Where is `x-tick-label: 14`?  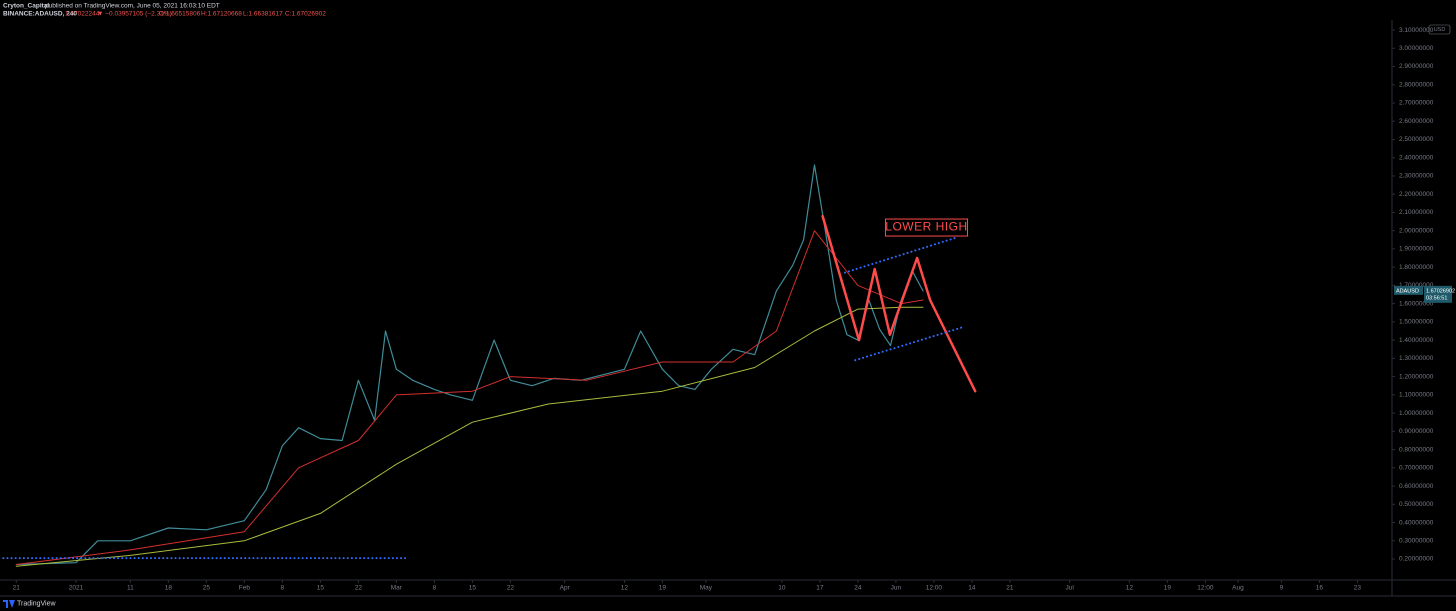 x-tick-label: 14 is located at coordinates (972, 588).